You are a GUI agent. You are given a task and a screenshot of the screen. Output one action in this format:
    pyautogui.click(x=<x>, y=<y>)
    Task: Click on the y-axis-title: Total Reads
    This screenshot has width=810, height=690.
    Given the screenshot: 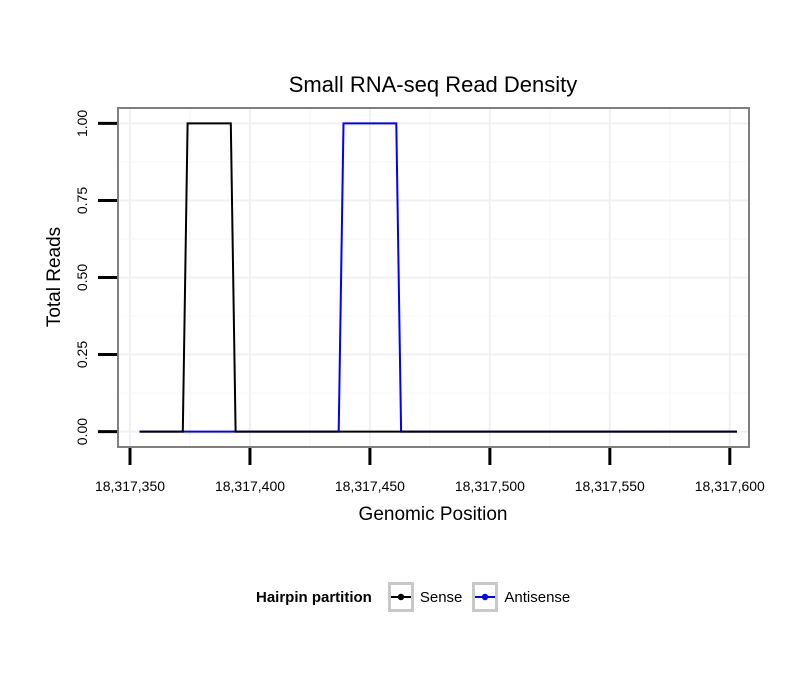 What is the action you would take?
    pyautogui.click(x=54, y=277)
    